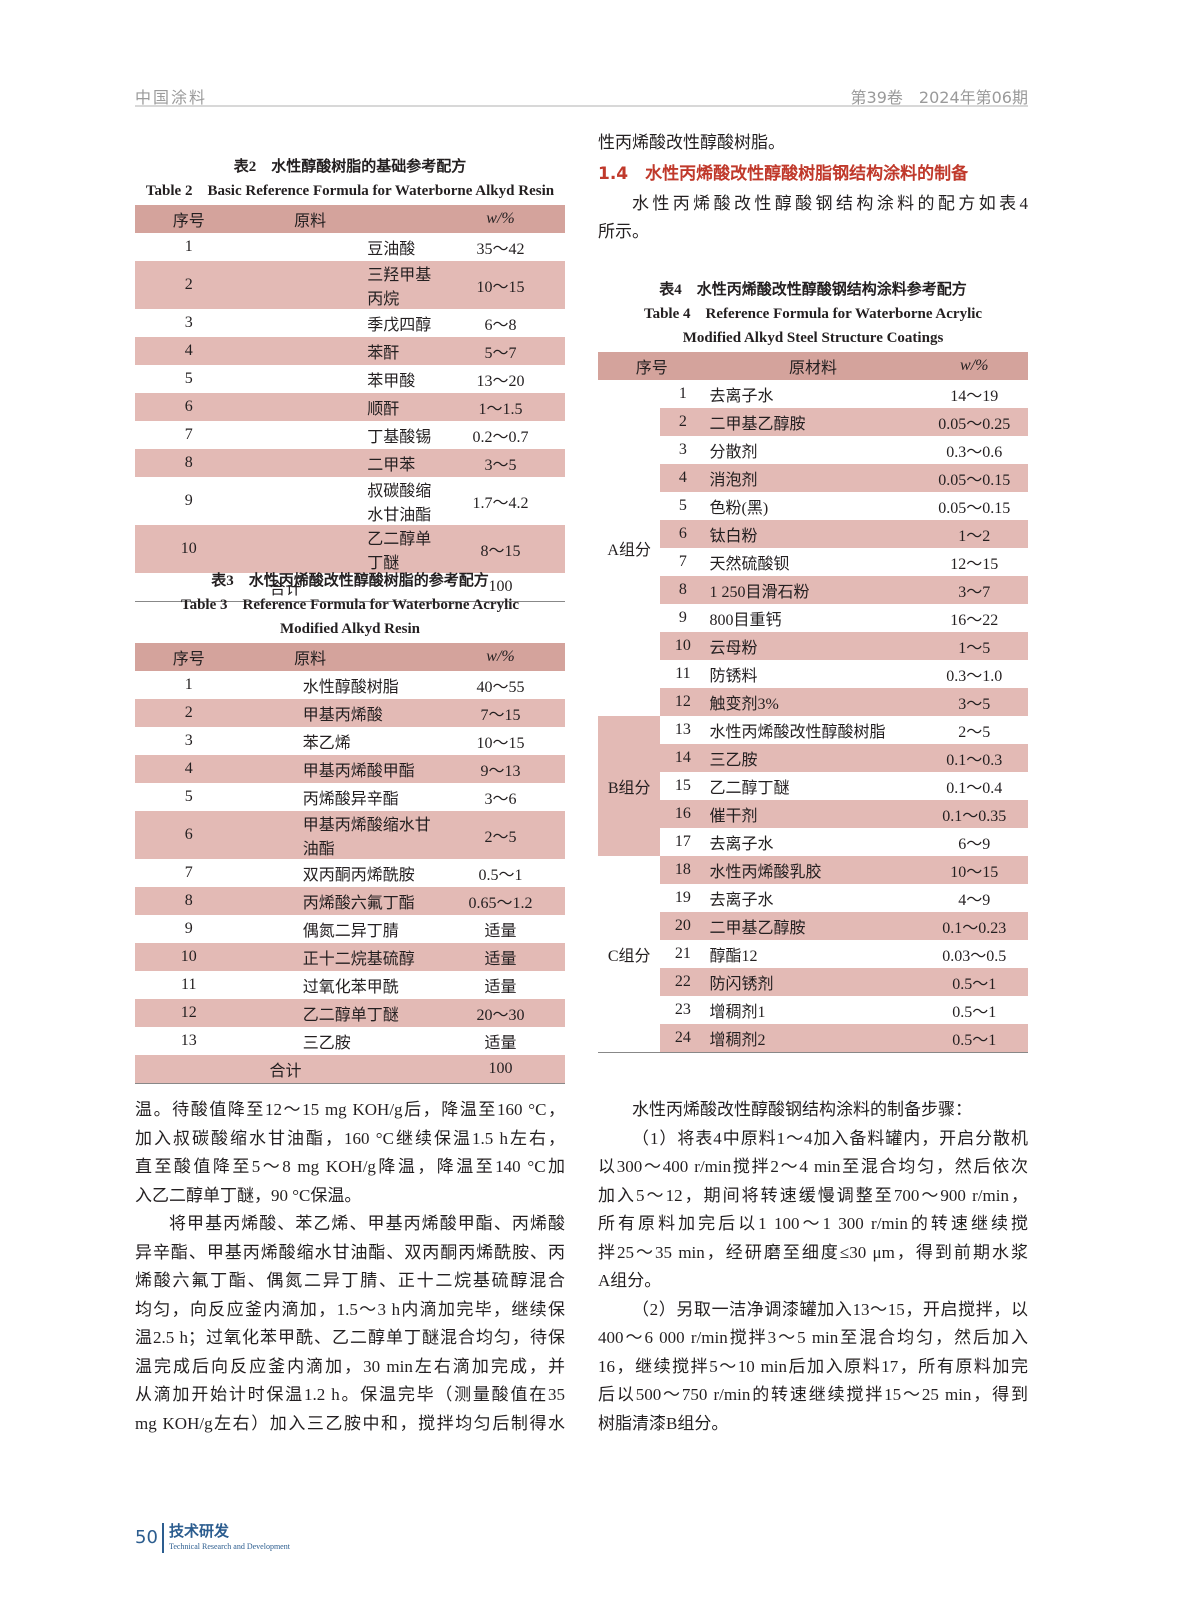  I want to click on material-name: 苯乙烯, so click(326, 743).